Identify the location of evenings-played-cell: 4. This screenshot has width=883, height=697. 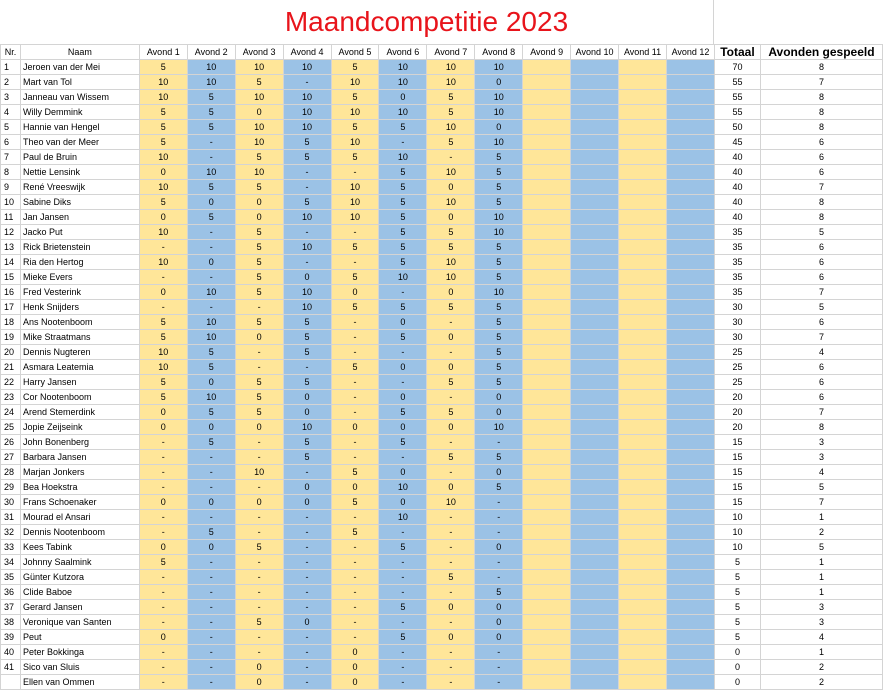
(821, 472).